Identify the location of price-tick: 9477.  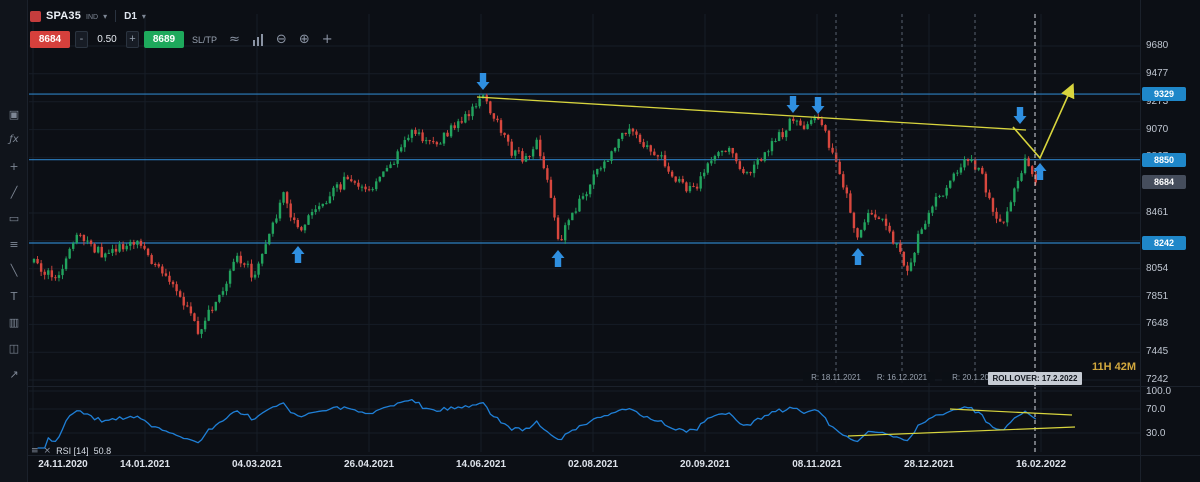
(1157, 73).